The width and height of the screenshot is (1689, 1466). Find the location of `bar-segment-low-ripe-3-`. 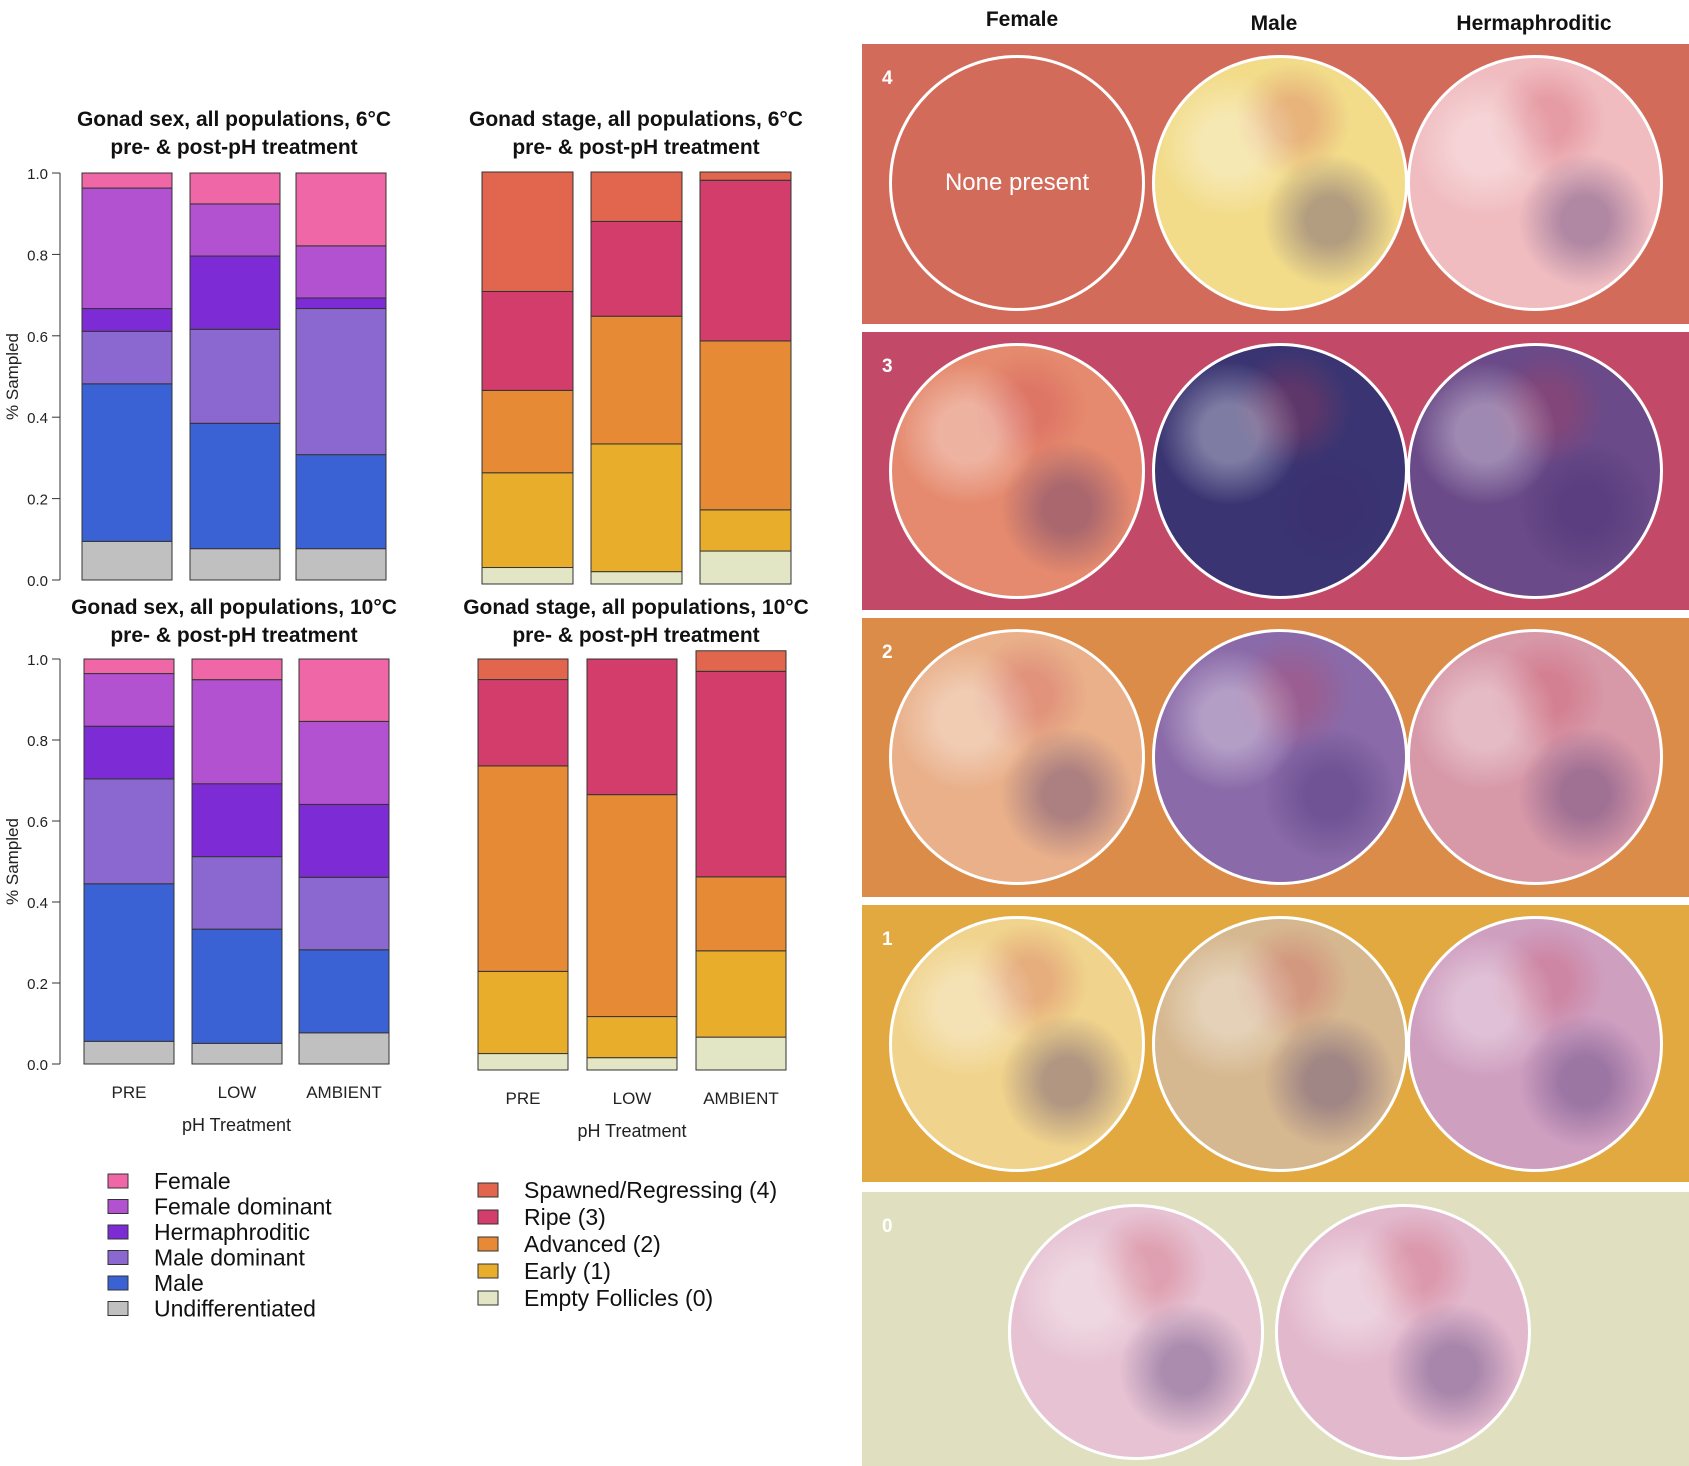

bar-segment-low-ripe-3- is located at coordinates (632, 727).